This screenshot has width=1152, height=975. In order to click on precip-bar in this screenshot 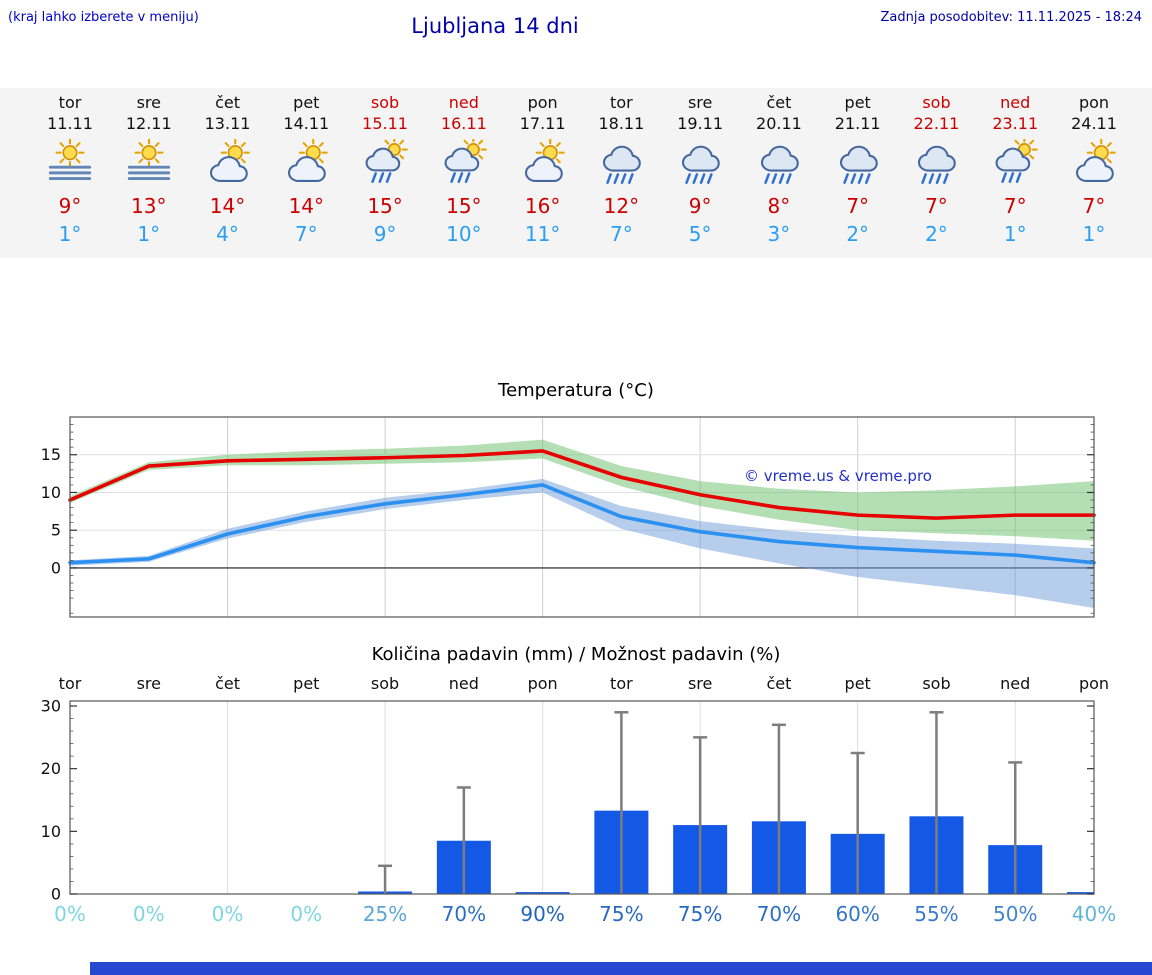, I will do `click(1080, 893)`.